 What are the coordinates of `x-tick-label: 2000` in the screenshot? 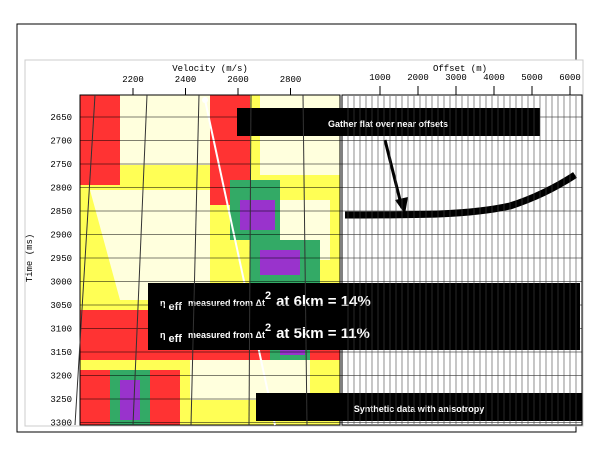 It's located at (418, 78).